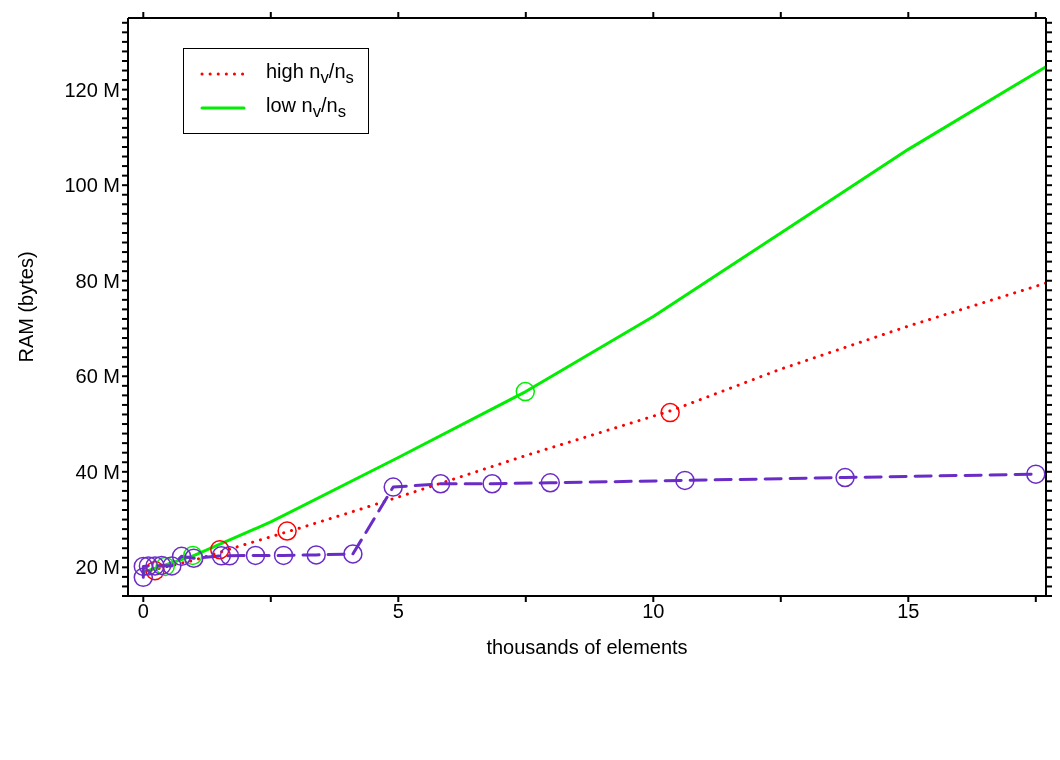 The image size is (1060, 760). I want to click on y-tick-label: 80 M, so click(97, 280).